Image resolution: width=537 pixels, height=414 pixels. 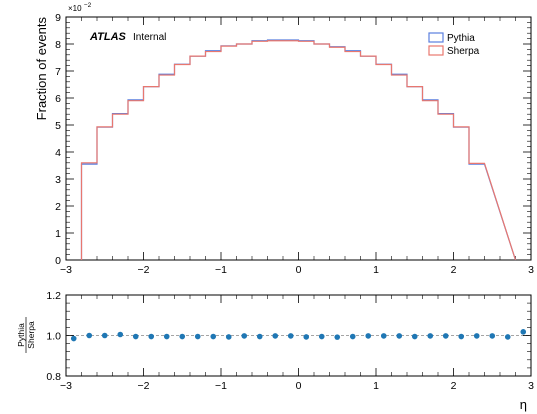 What do you see at coordinates (376, 270) in the screenshot?
I see `main-x-tick-label: 1` at bounding box center [376, 270].